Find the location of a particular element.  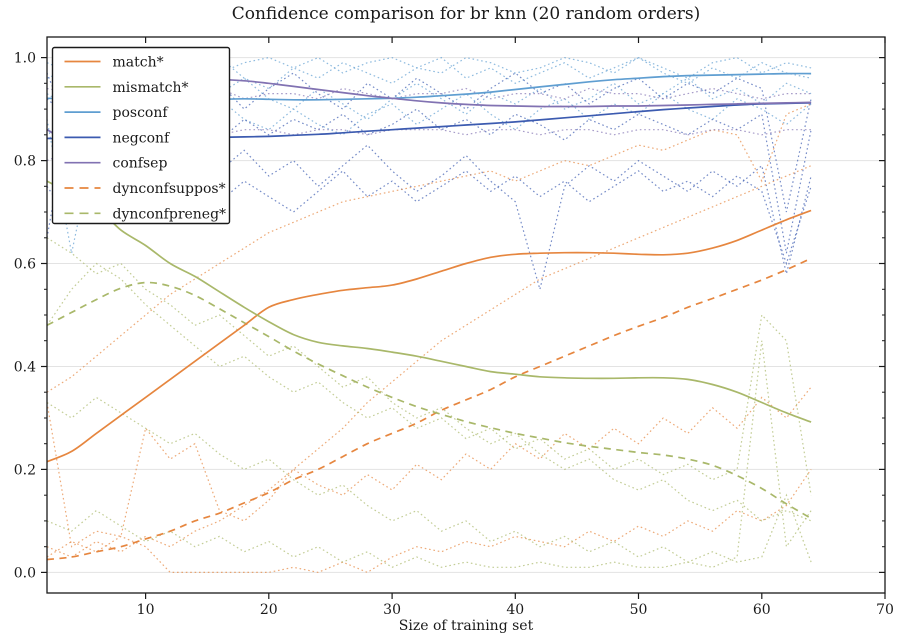

y-tick-label: 0.6 is located at coordinates (25, 265).